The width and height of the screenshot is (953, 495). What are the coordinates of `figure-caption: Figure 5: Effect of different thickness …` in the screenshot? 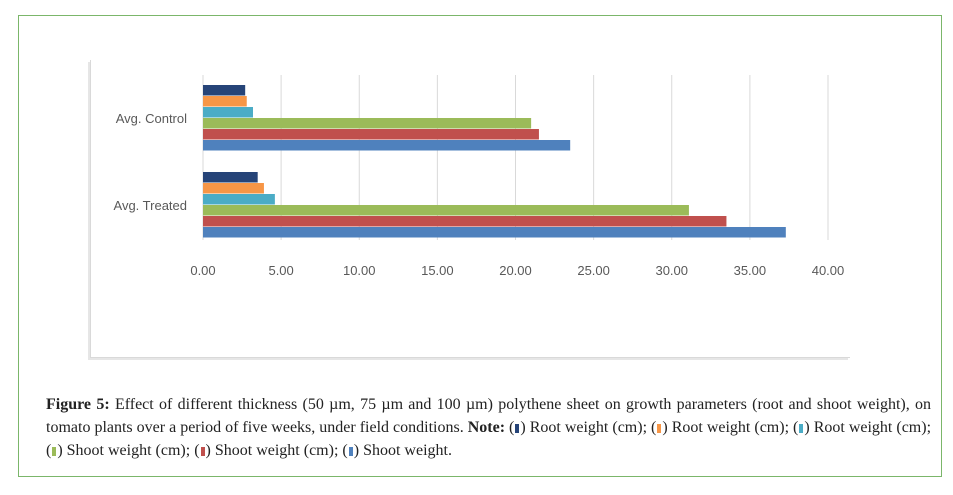 It's located at (488, 427).